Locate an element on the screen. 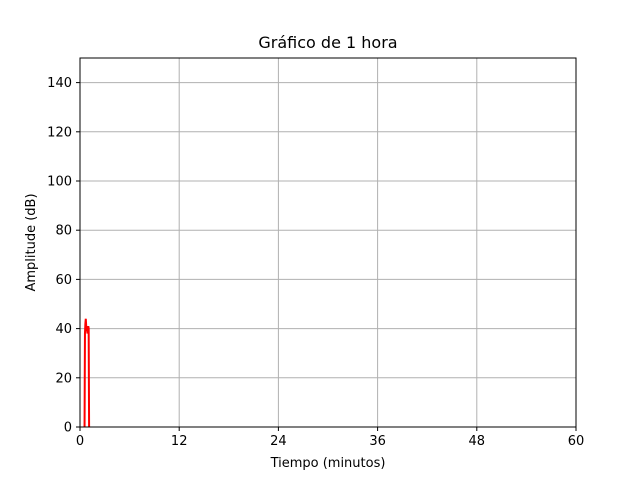 This screenshot has height=480, width=640. y-tick-label: 100 is located at coordinates (59, 182).